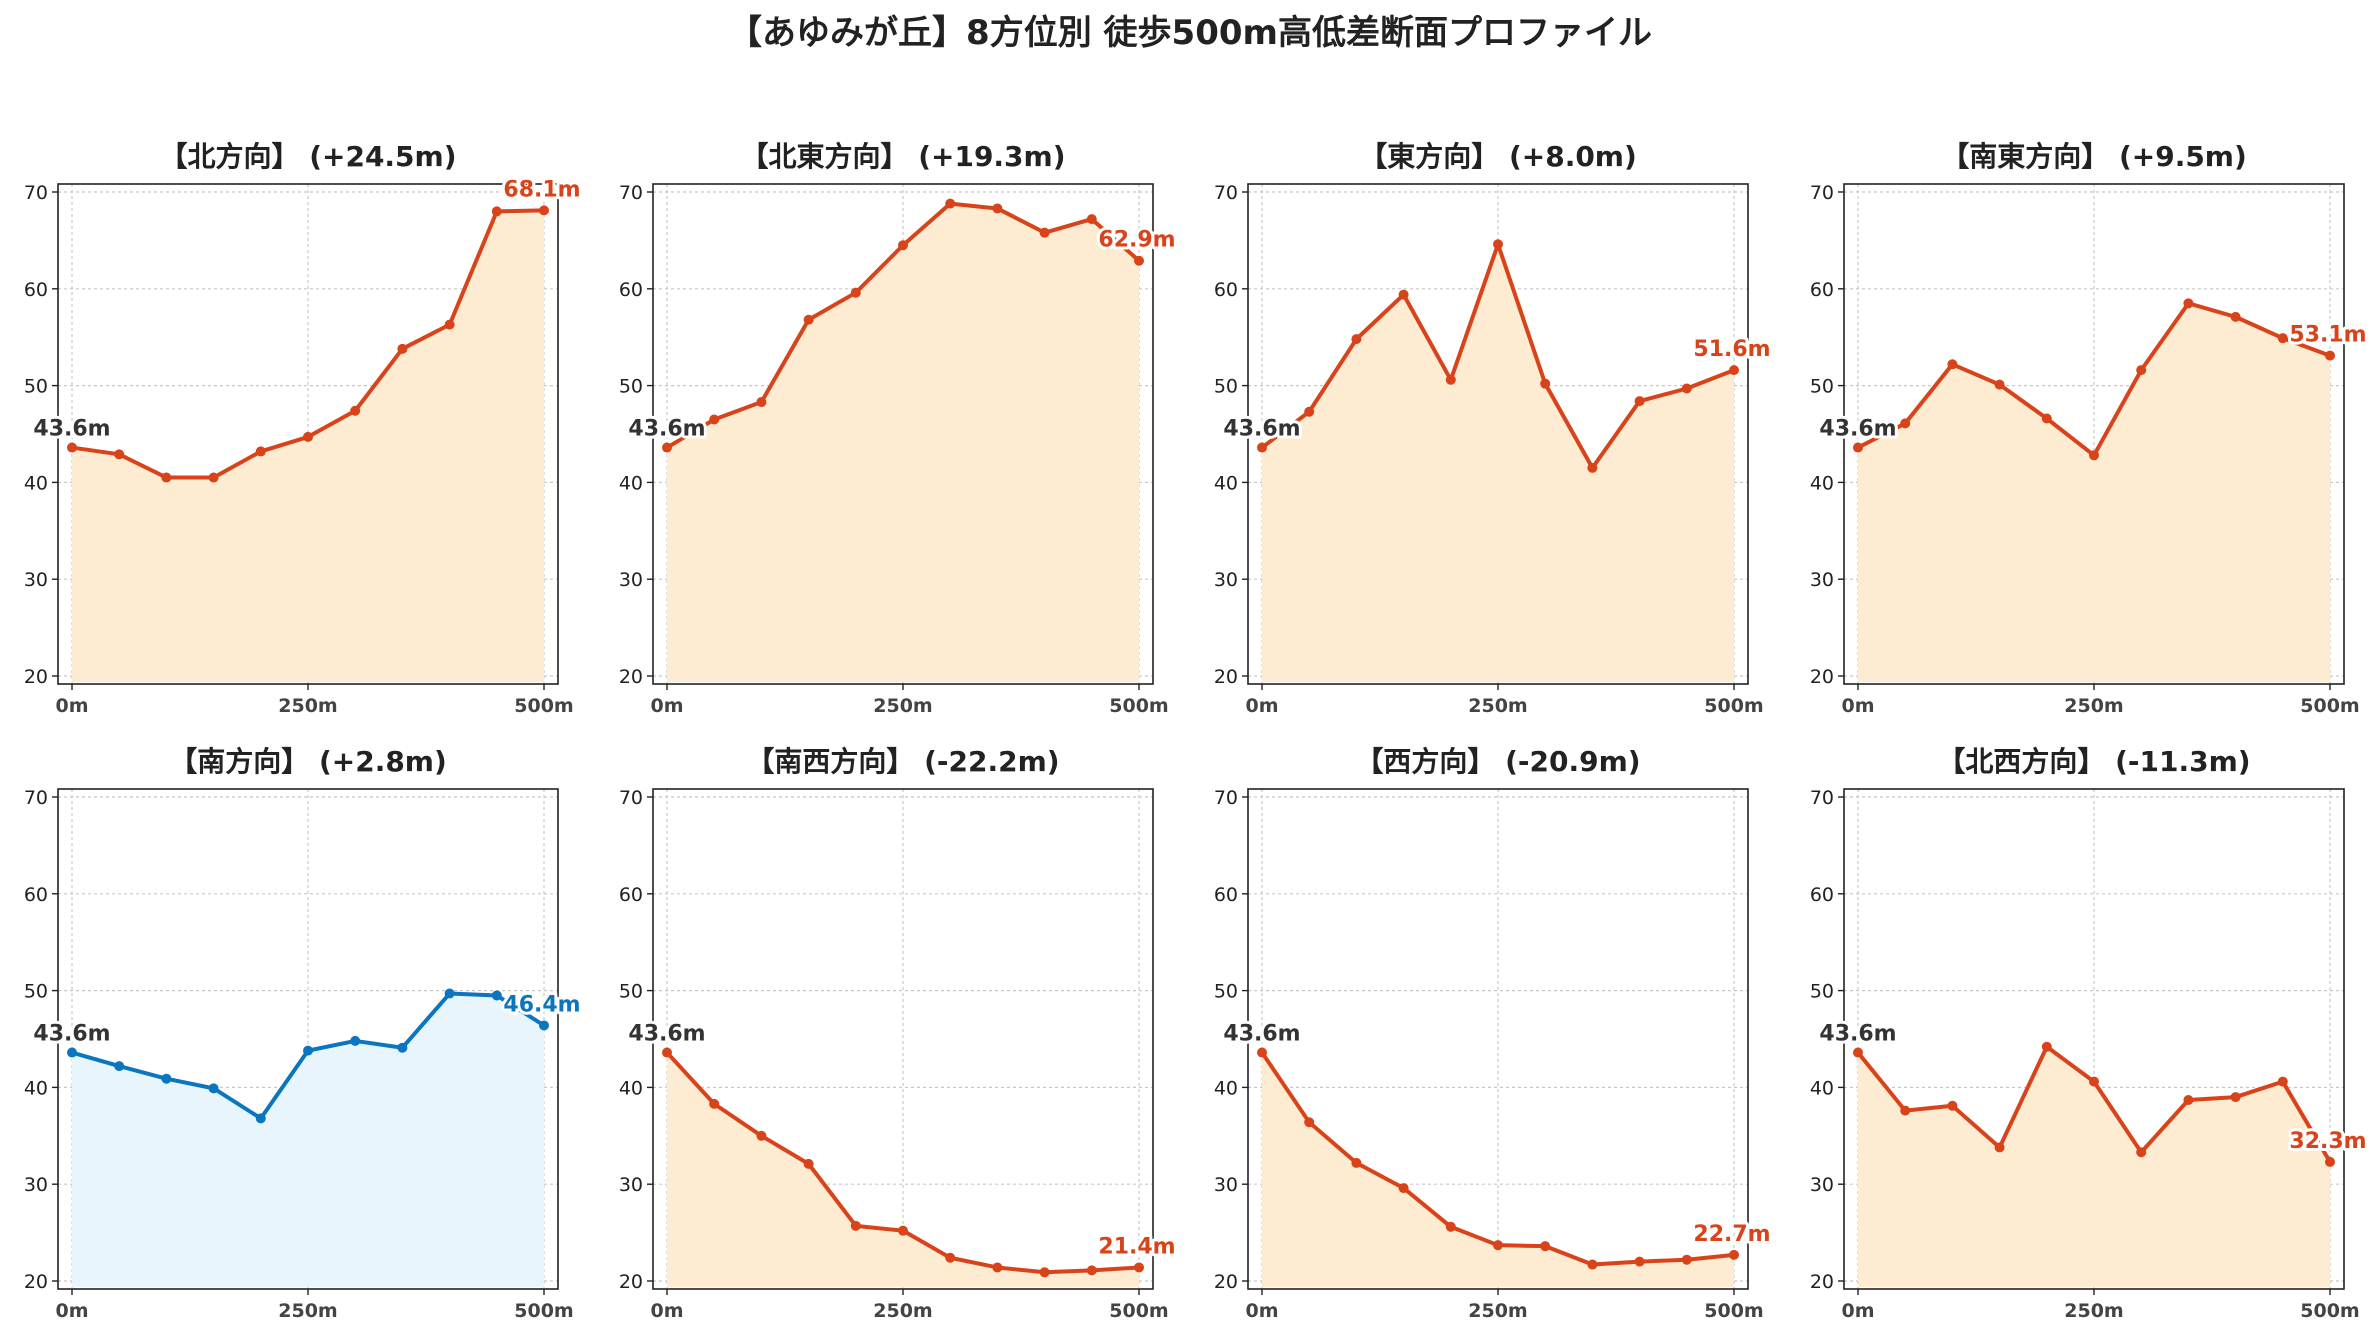 This screenshot has width=2380, height=1340. I want to click on end-elevation-label: 53.1m, so click(2327, 335).